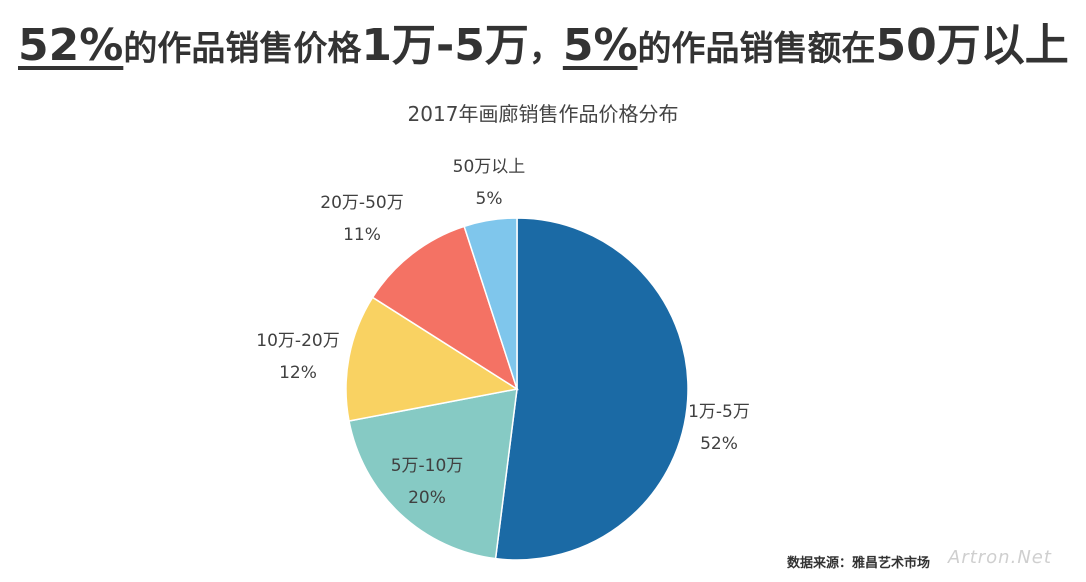 The image size is (1086, 582). I want to click on slice-name: 20万-50万, so click(362, 203).